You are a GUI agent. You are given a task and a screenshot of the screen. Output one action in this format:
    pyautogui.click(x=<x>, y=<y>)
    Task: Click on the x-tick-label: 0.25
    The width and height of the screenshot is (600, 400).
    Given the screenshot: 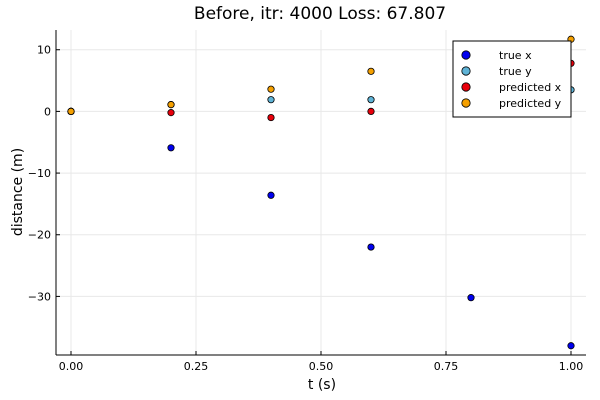 What is the action you would take?
    pyautogui.click(x=196, y=366)
    